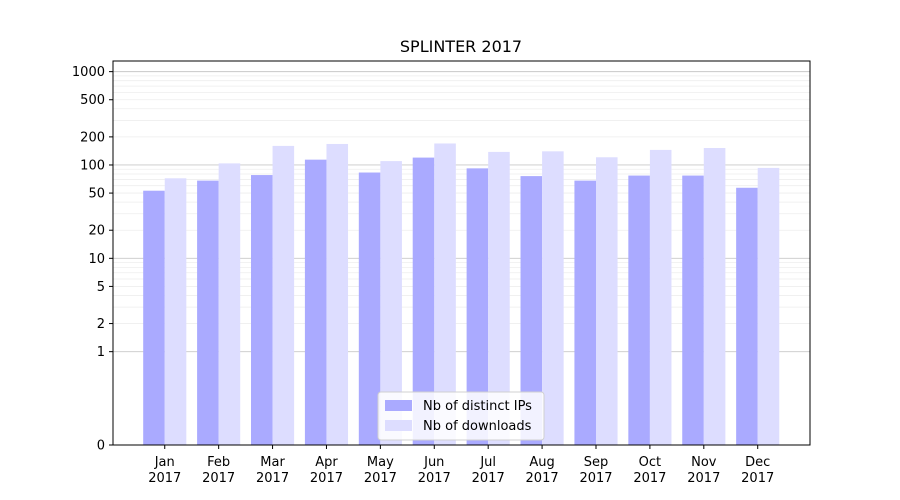  Describe the element at coordinates (92, 165) in the screenshot. I see `y-tick-label: 100` at that location.